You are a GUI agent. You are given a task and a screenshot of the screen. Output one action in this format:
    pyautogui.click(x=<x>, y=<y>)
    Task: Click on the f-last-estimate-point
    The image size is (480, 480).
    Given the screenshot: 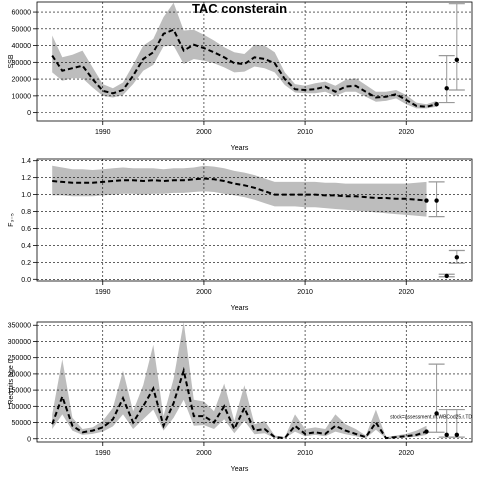 What is the action you would take?
    pyautogui.click(x=426, y=200)
    